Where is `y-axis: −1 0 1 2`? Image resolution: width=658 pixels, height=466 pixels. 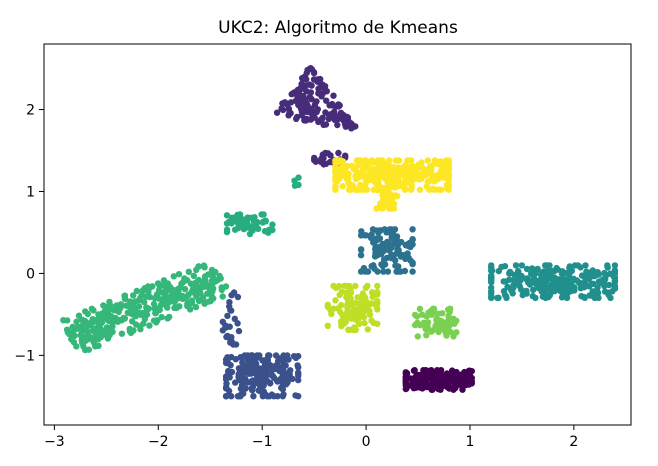 y-axis: −1 0 1 2 is located at coordinates (29, 233).